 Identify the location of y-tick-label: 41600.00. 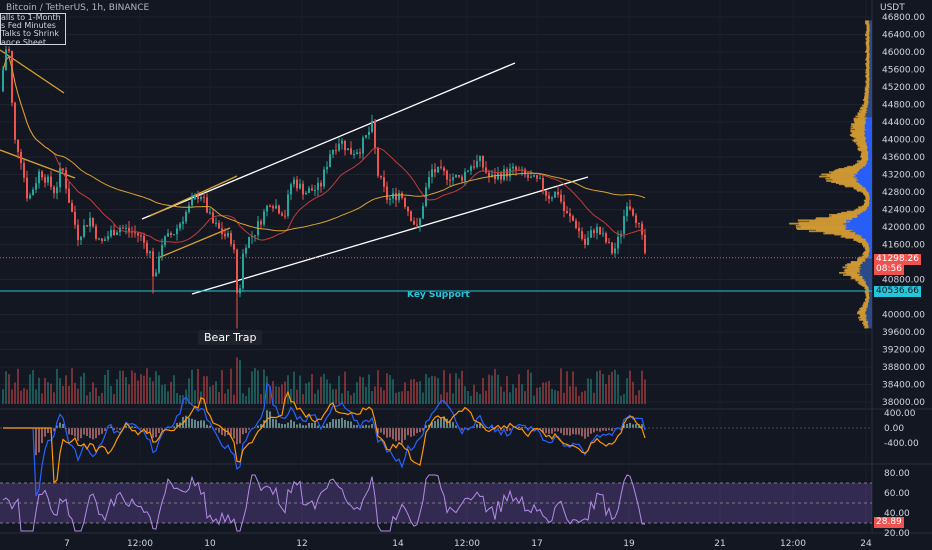
(903, 246).